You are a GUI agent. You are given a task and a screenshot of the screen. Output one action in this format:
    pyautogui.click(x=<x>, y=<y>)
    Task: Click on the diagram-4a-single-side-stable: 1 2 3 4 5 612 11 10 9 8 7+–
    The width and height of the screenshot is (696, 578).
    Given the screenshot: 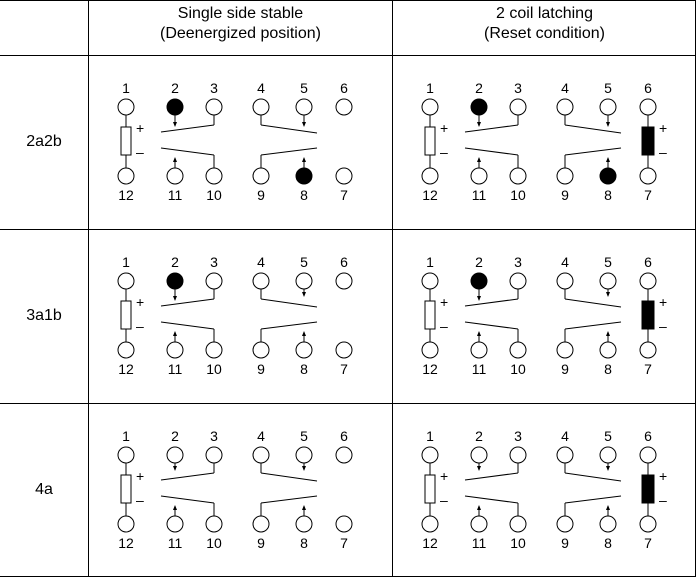 What is the action you would take?
    pyautogui.click(x=235, y=489)
    